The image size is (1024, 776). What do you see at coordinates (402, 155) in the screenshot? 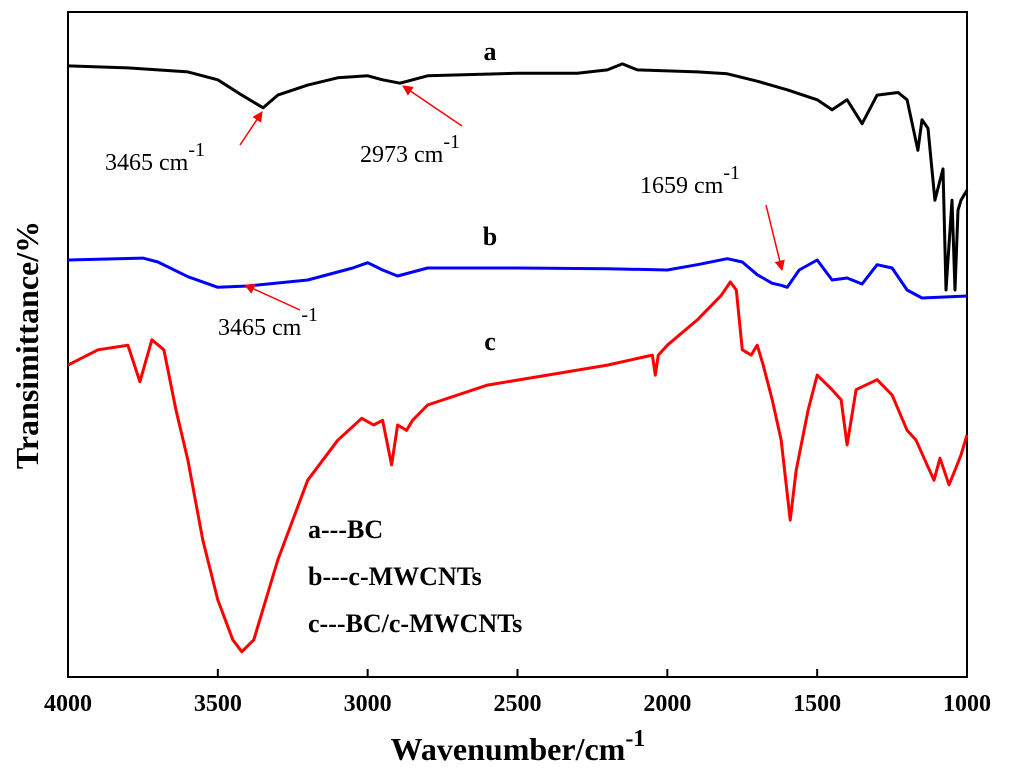
I see `annotation-text: 2973 cm` at bounding box center [402, 155].